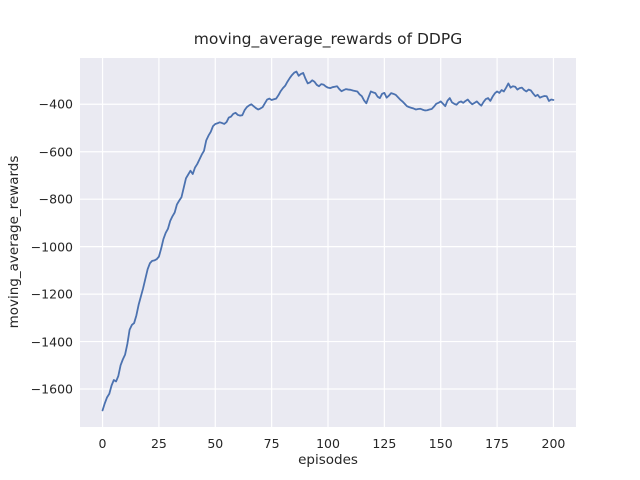  I want to click on x-tick-label: 25, so click(158, 443).